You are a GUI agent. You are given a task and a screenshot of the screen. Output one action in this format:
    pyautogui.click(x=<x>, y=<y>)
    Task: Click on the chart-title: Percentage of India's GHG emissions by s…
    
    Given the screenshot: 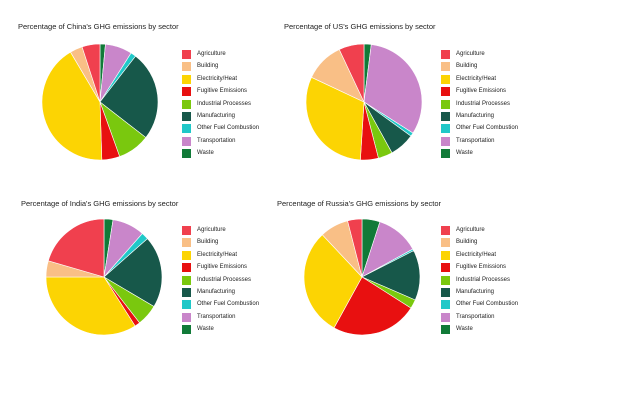 What is the action you would take?
    pyautogui.click(x=100, y=203)
    